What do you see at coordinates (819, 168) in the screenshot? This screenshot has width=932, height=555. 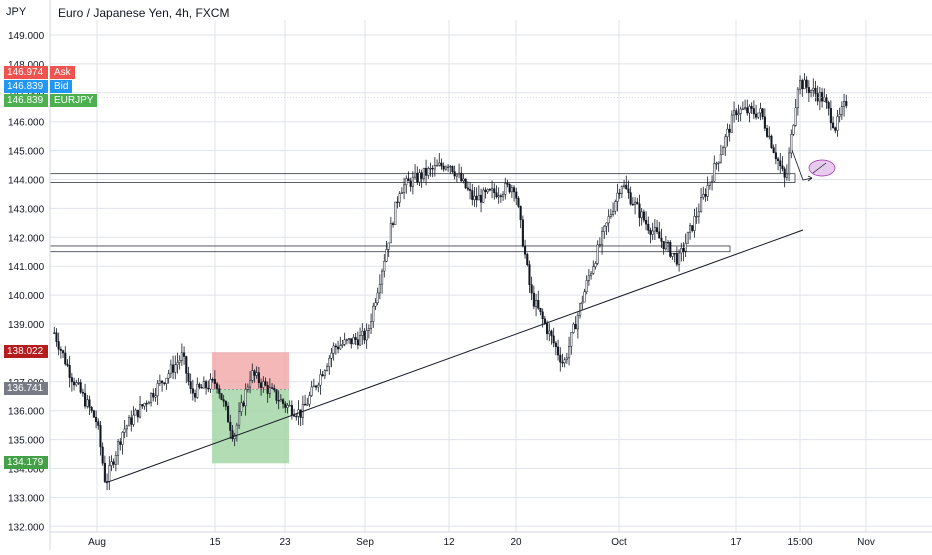 I see `ellipse-arrow` at bounding box center [819, 168].